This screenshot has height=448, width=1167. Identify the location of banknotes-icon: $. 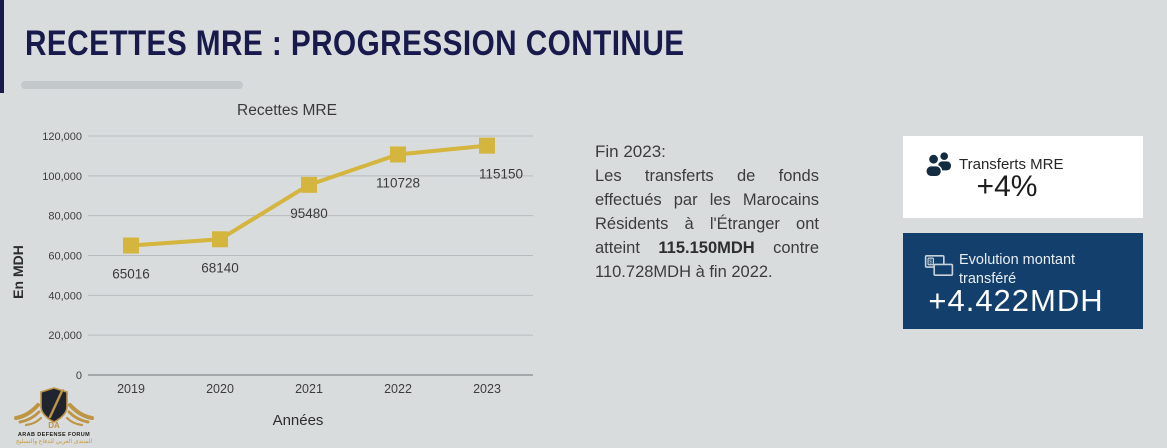
(939, 268).